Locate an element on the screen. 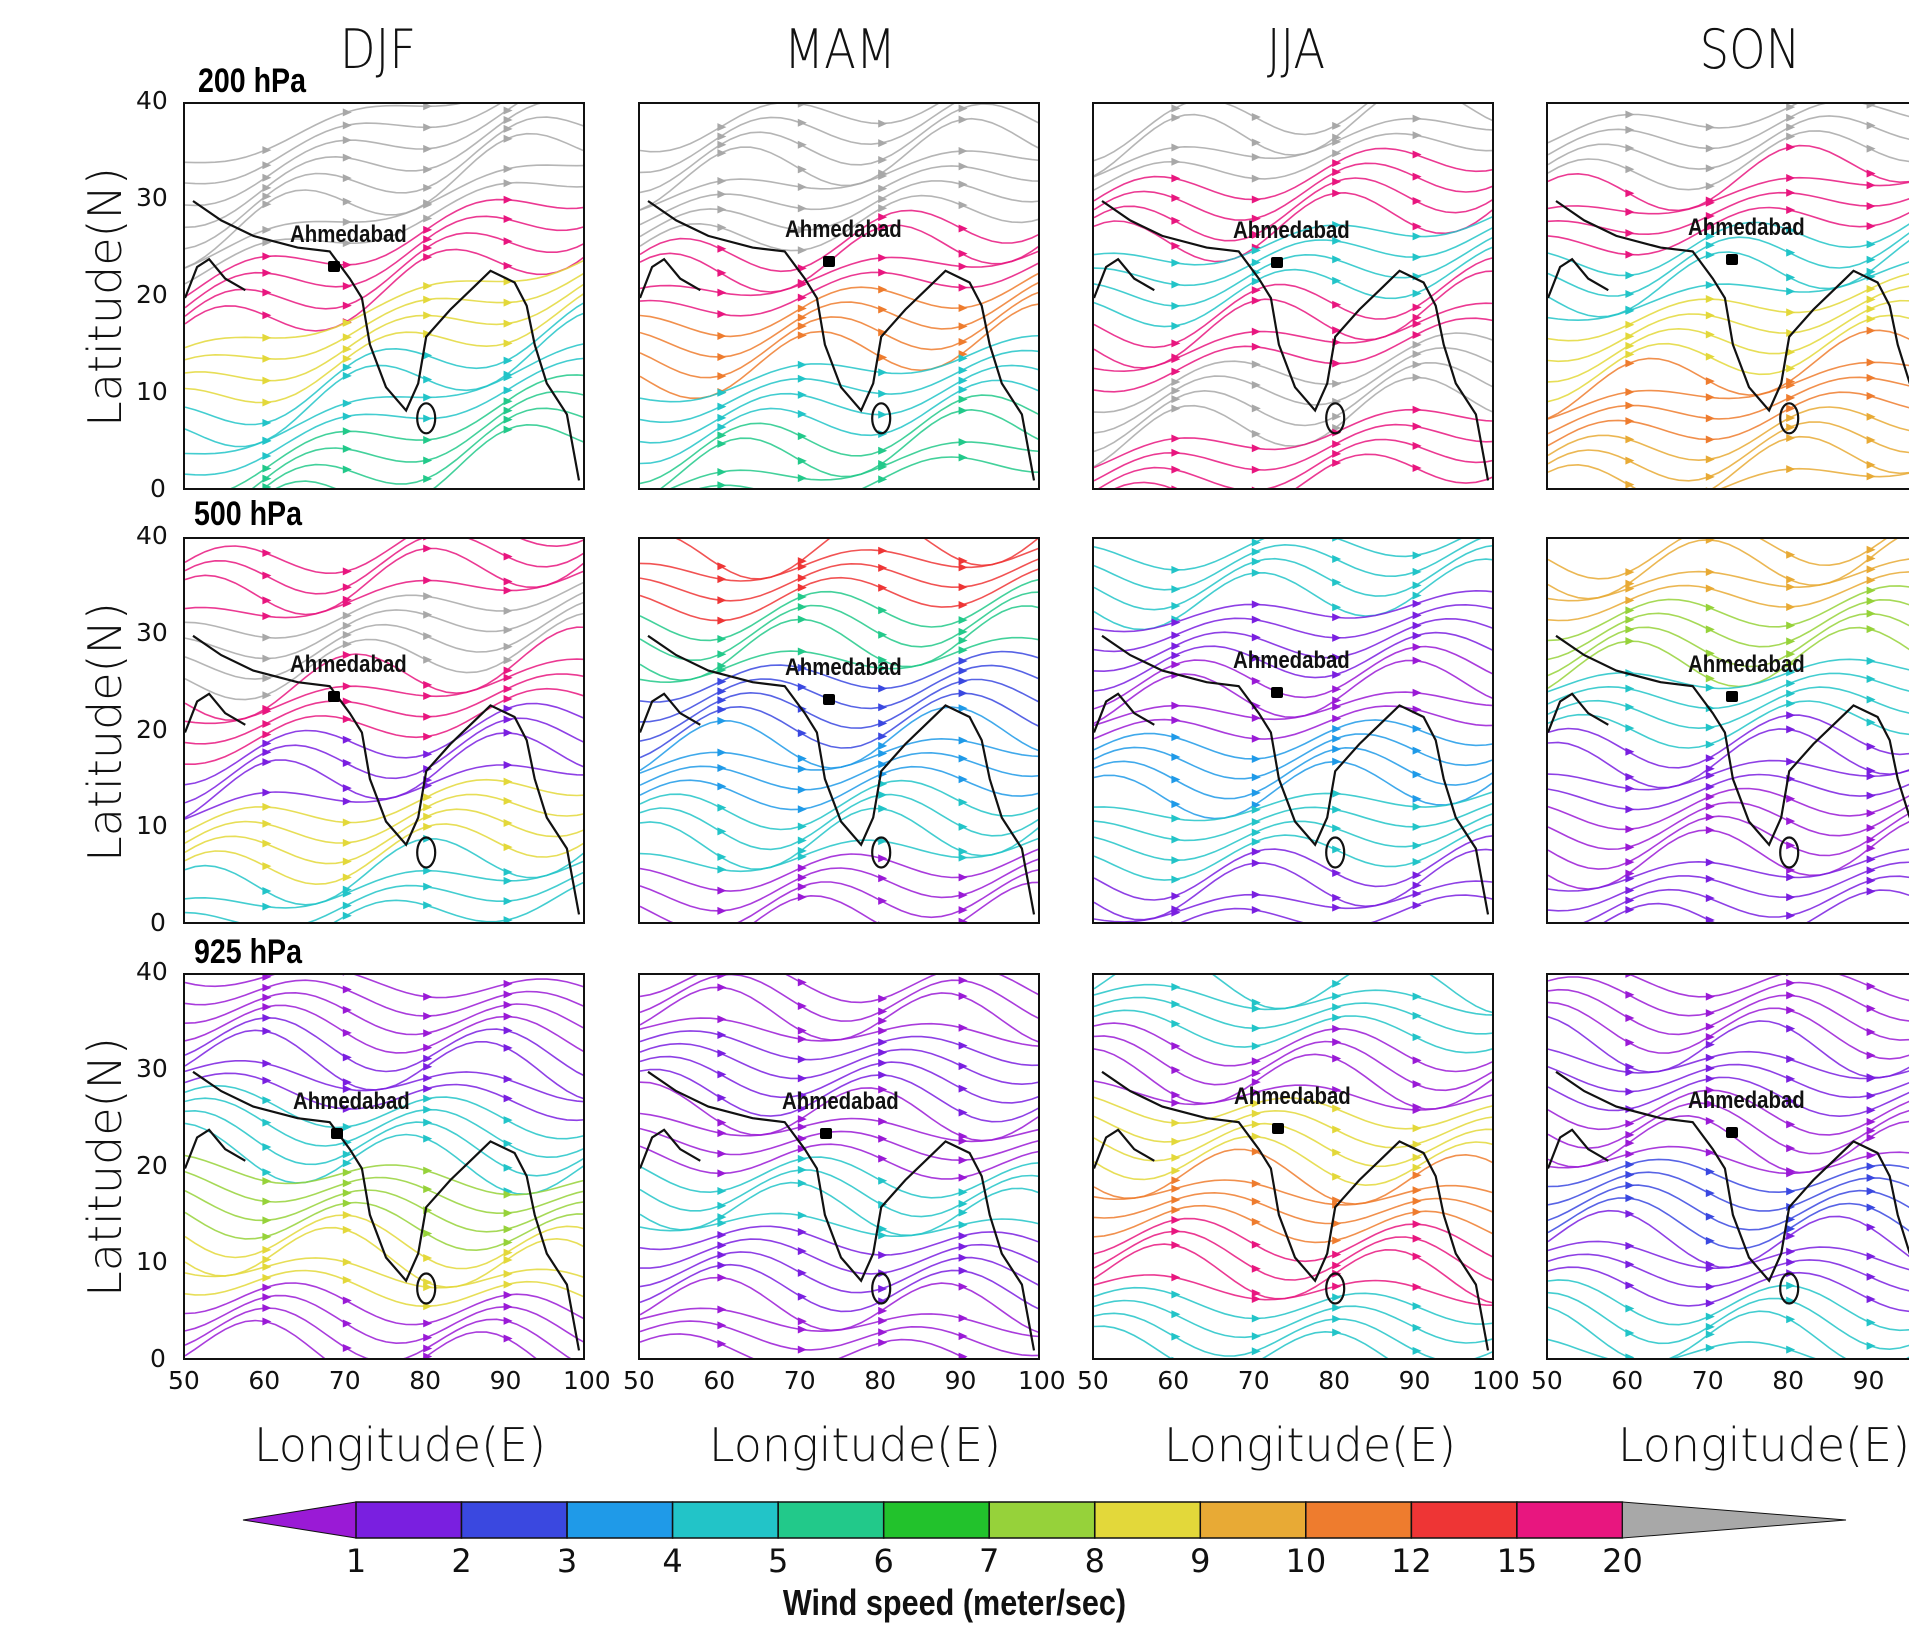 The image size is (1909, 1626). sri-lanka-outline is located at coordinates (881, 1288).